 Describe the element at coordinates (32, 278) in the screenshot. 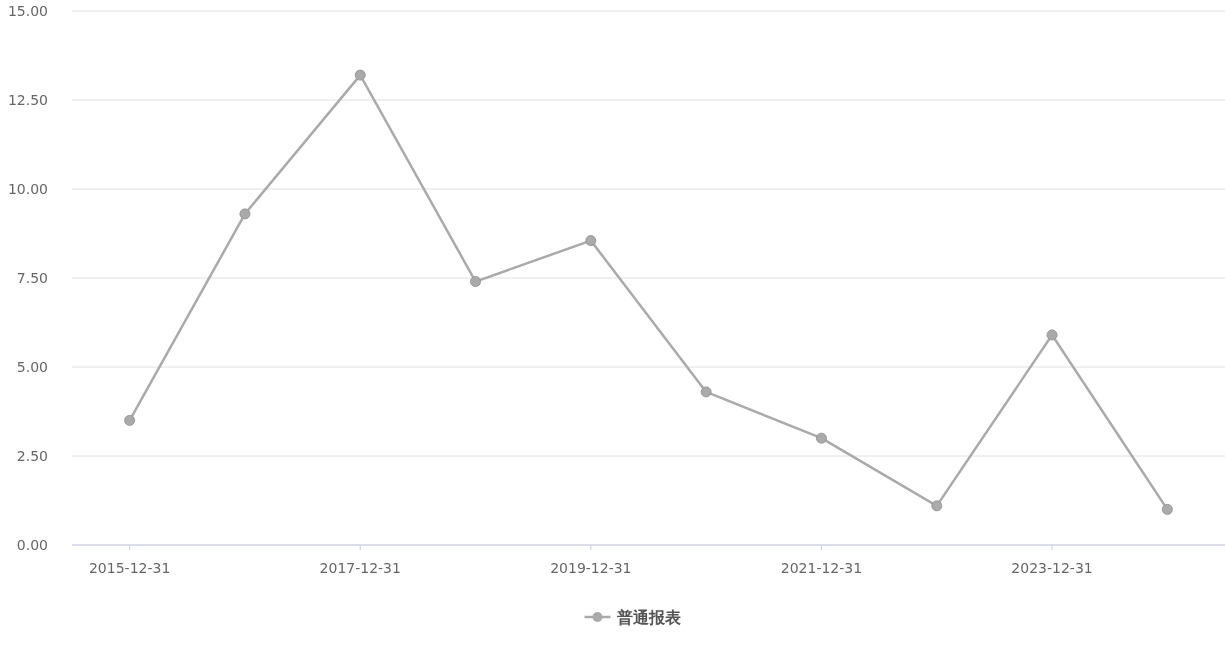

I see `y-tick-label: 7.50` at that location.